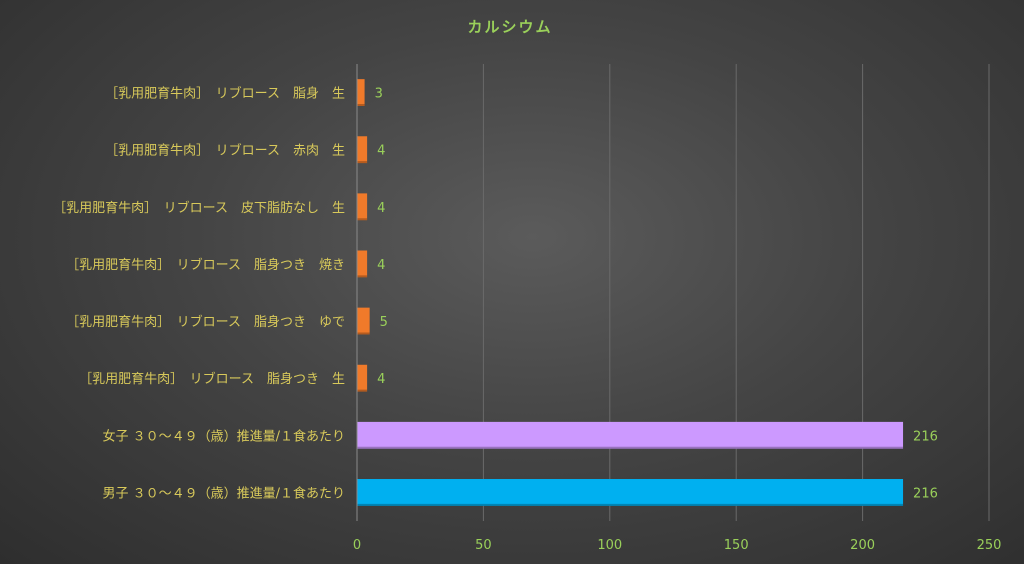  Describe the element at coordinates (199, 208) in the screenshot. I see `category-label: ［乳用肥育牛肉］ リブロース 皮下脂肪なし 生` at that location.